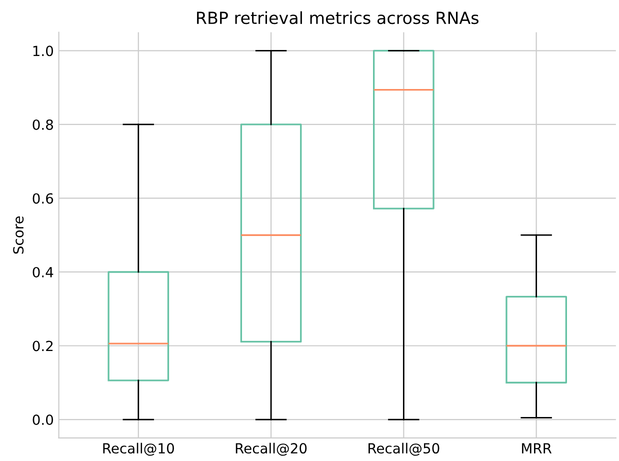  What do you see at coordinates (43, 272) in the screenshot?
I see `y-tick-label: 0.4` at bounding box center [43, 272].